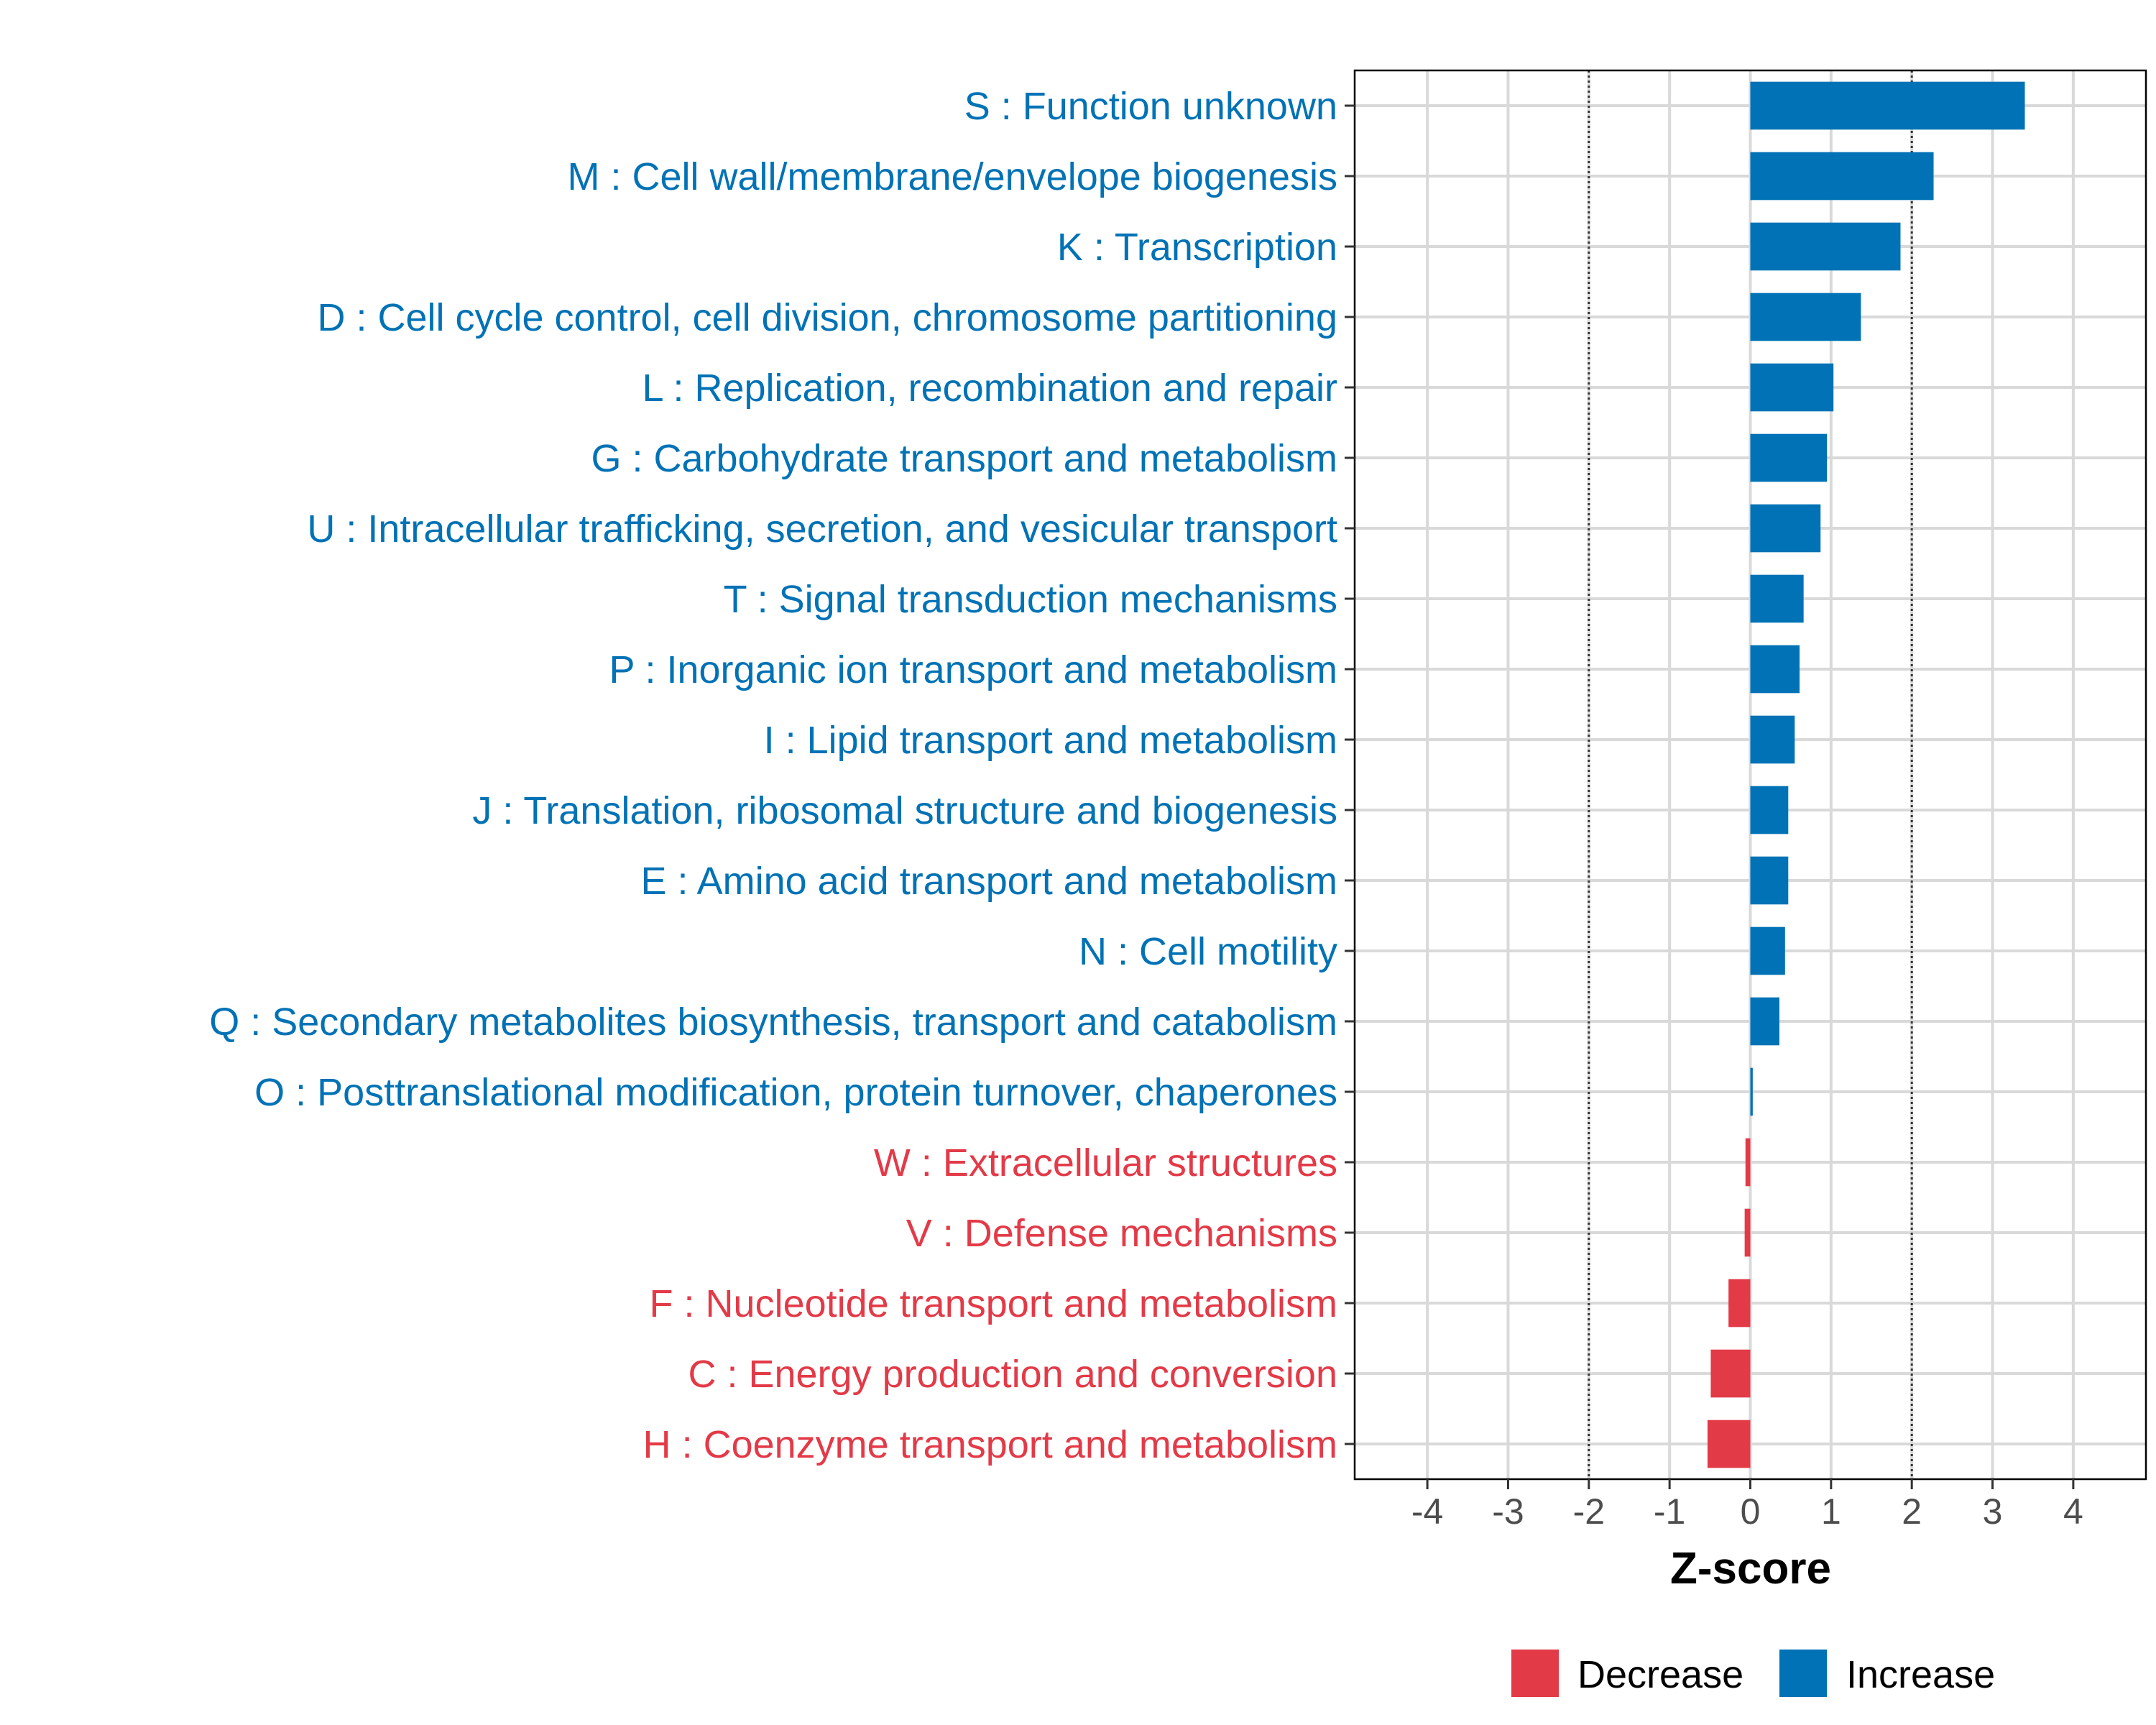 This screenshot has height=1725, width=2156. I want to click on bar-p, so click(1775, 669).